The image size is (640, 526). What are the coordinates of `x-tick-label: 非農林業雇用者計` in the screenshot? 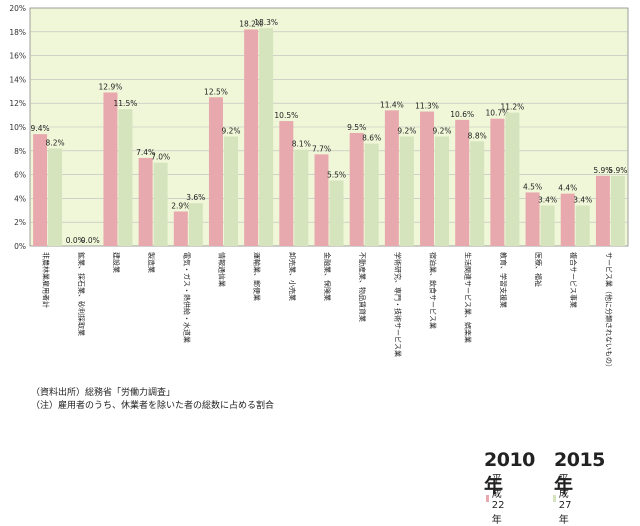 It's located at (46, 280).